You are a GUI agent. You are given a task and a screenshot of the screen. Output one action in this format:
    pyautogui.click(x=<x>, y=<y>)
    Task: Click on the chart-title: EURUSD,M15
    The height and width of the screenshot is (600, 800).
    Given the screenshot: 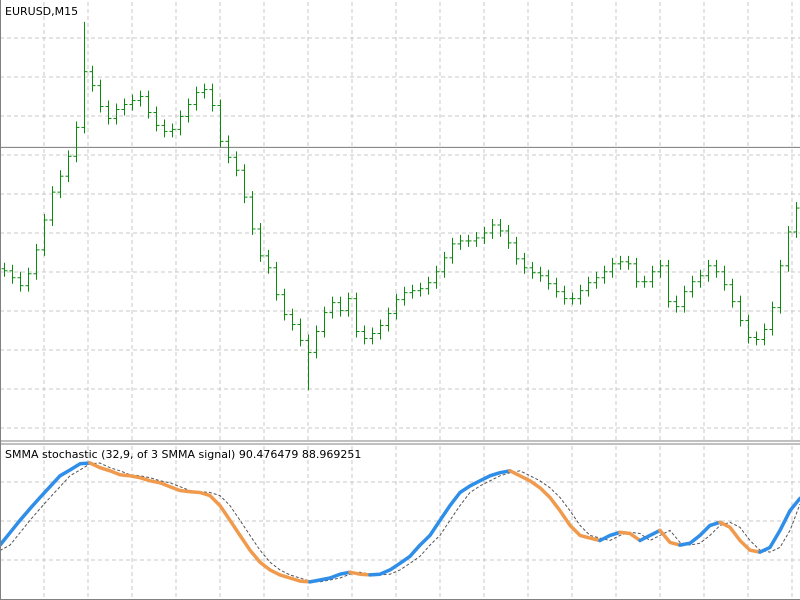 What is the action you would take?
    pyautogui.click(x=41, y=11)
    